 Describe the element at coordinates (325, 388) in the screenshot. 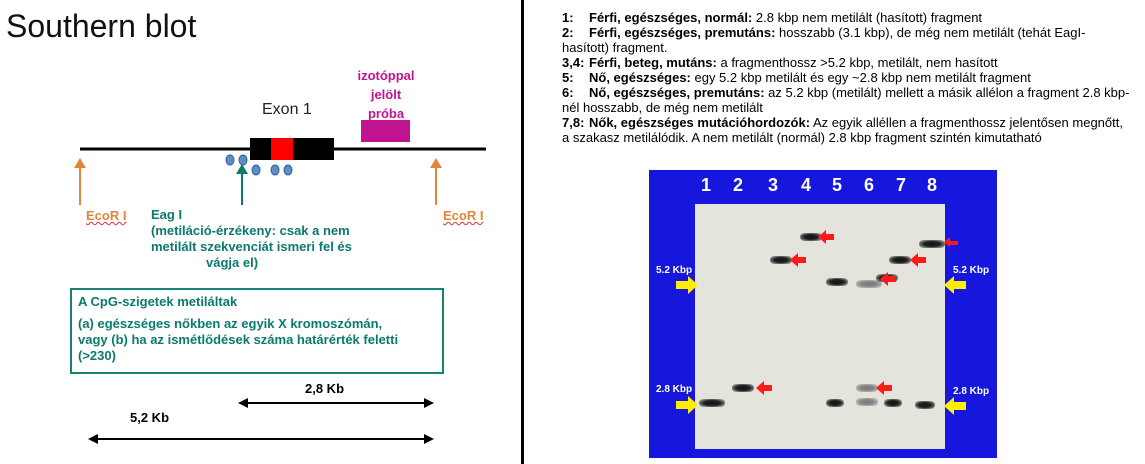

I see `distance-label-short: 2,8 Kb` at that location.